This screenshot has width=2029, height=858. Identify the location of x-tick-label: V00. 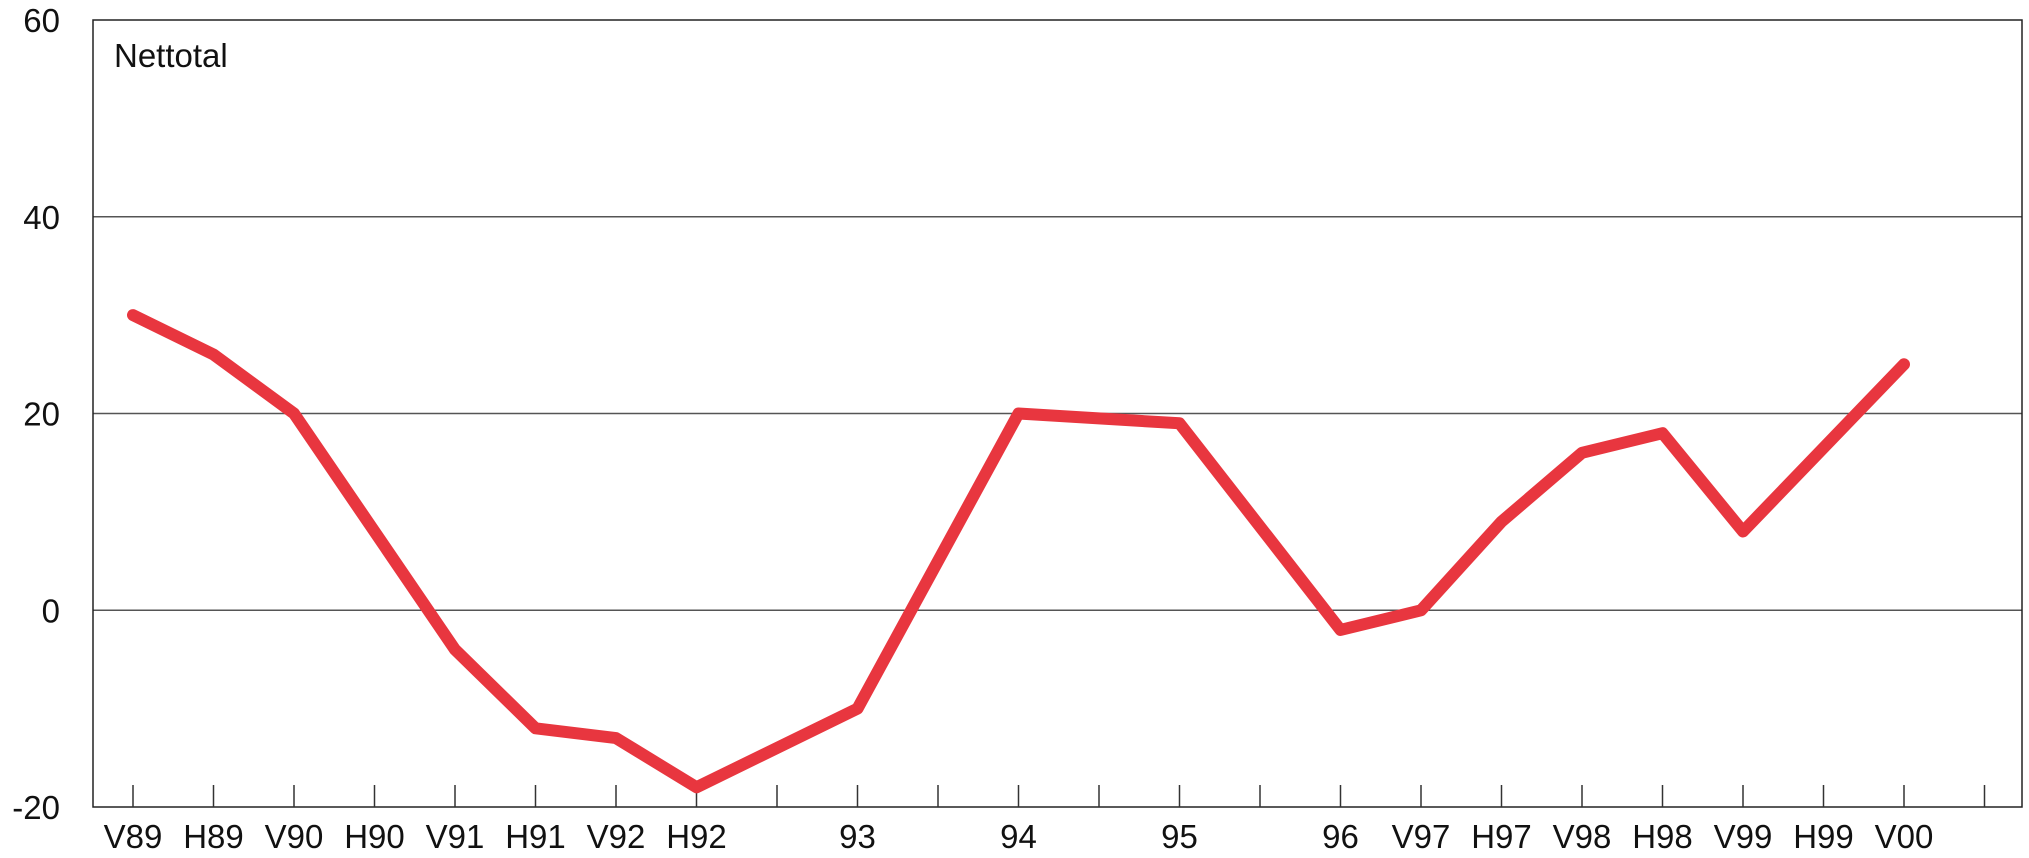
(1904, 836).